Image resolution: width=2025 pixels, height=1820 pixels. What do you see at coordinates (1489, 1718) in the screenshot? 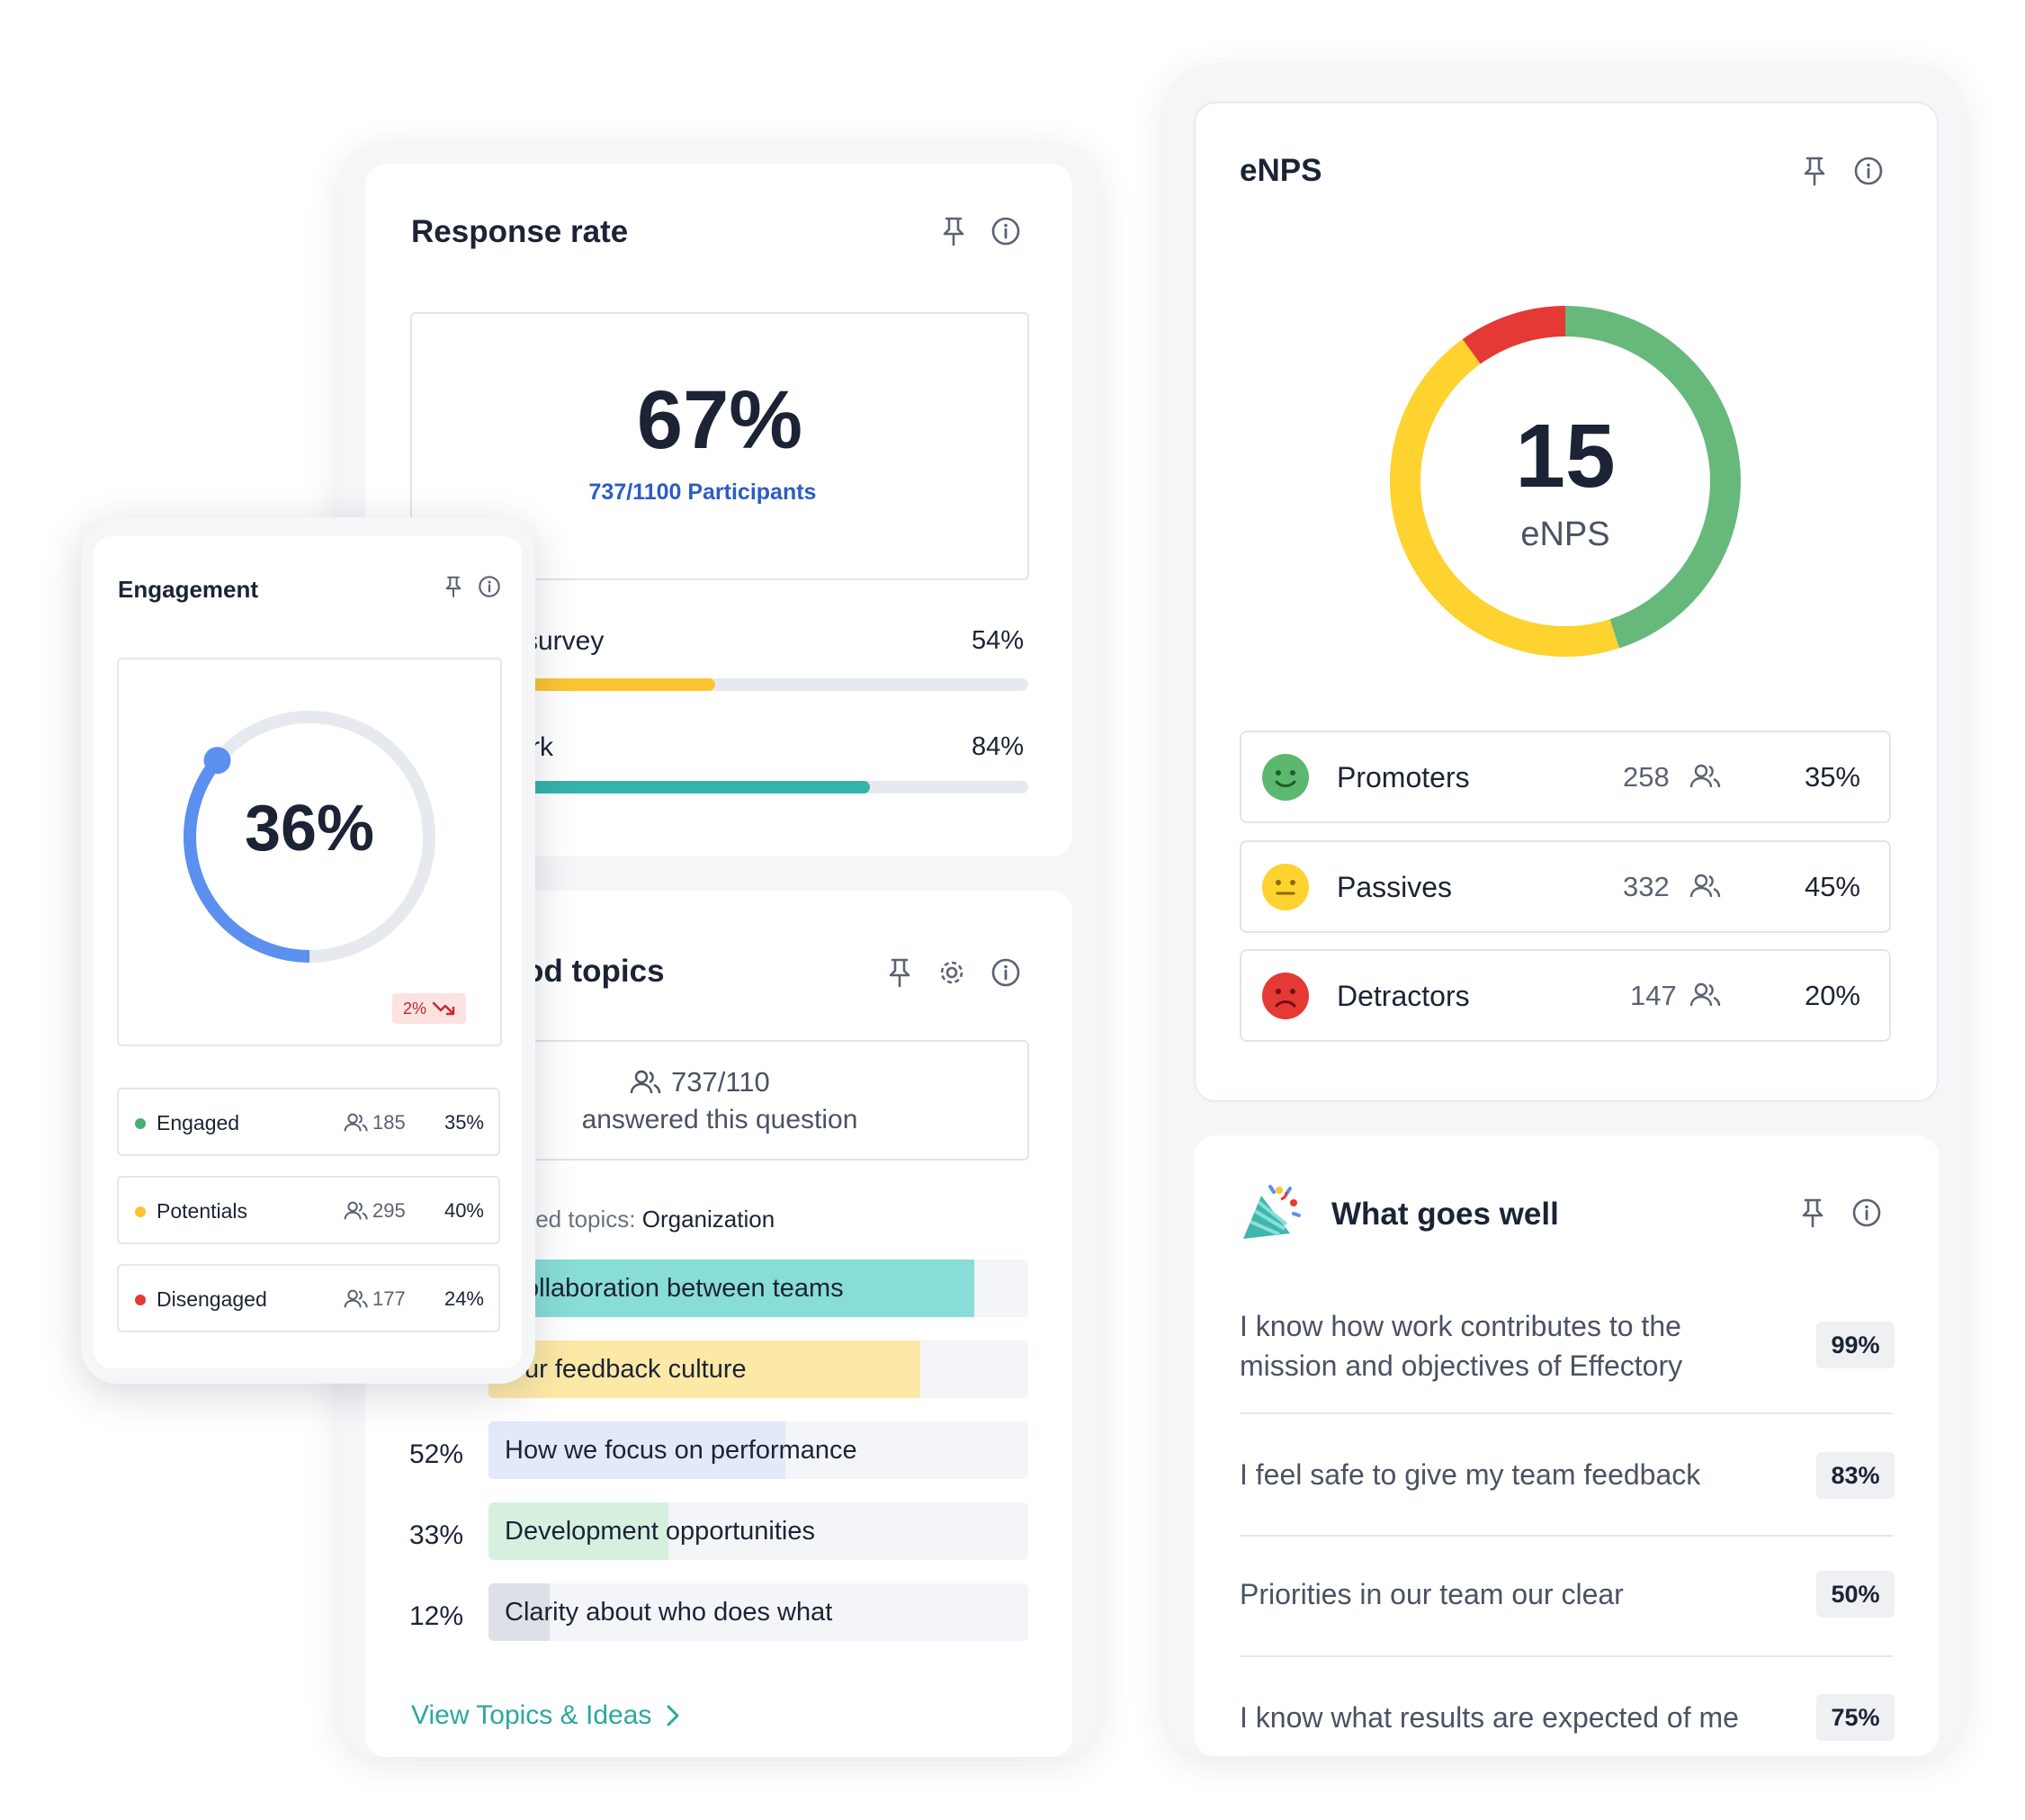
I see `statement-text: I know what results are expected of me` at bounding box center [1489, 1718].